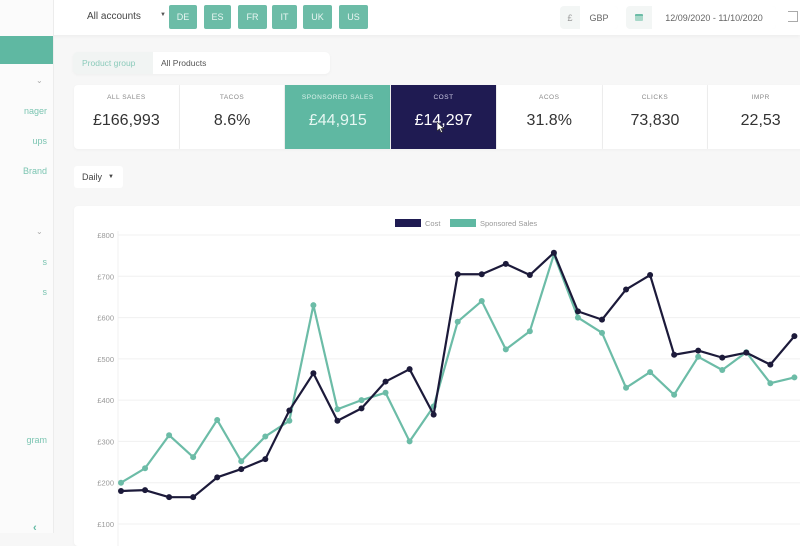 The height and width of the screenshot is (546, 800). What do you see at coordinates (232, 117) in the screenshot?
I see `kpi-tacos: TACOS 8.6%` at bounding box center [232, 117].